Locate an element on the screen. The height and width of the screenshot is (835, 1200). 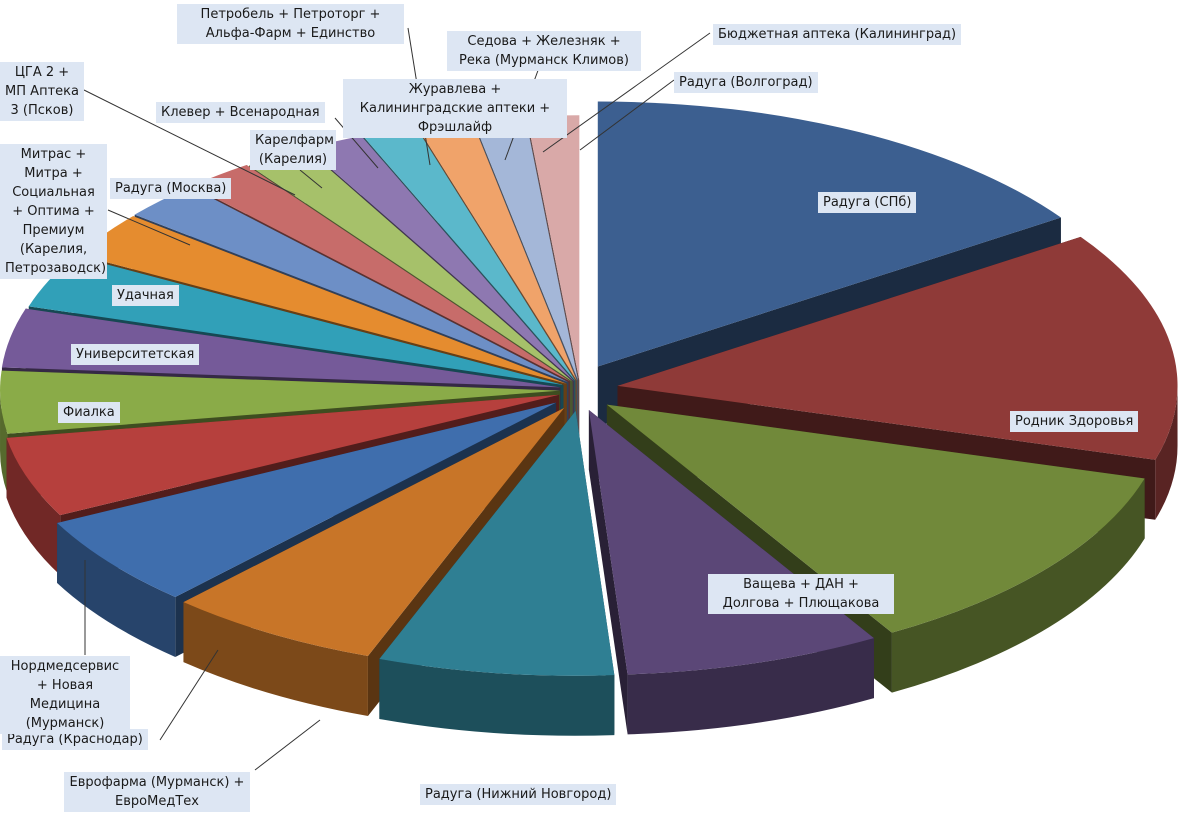
slice-1-outer-wall is located at coordinates (1166, 452).